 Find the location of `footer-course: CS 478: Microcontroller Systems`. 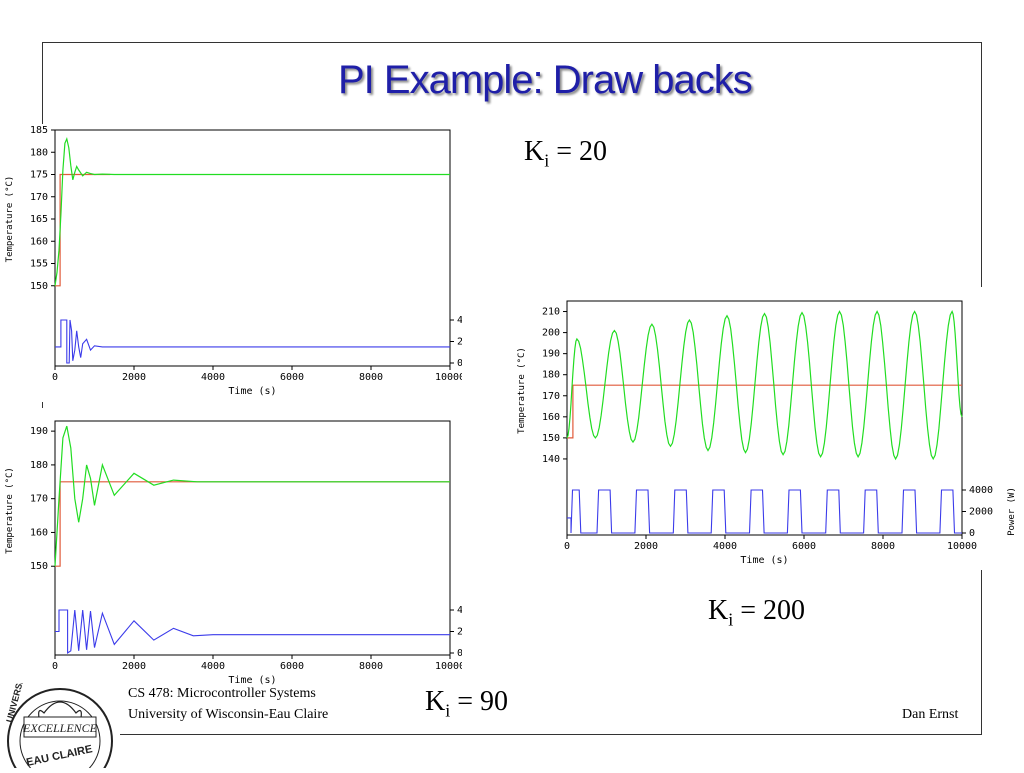

footer-course: CS 478: Microcontroller Systems is located at coordinates (222, 693).